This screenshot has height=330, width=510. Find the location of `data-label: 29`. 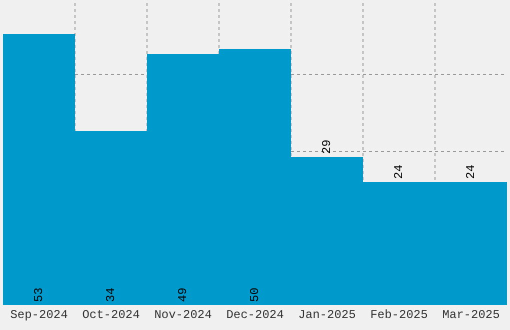

data-label: 29 is located at coordinates (327, 147).